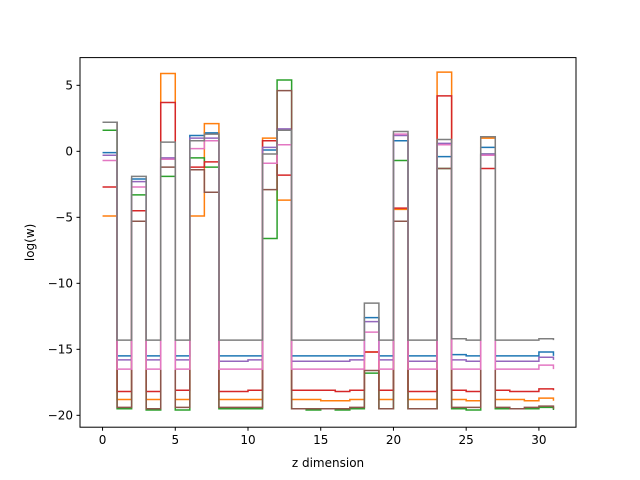 The width and height of the screenshot is (640, 480). What do you see at coordinates (393, 440) in the screenshot?
I see `x-tick-label: 20` at bounding box center [393, 440].